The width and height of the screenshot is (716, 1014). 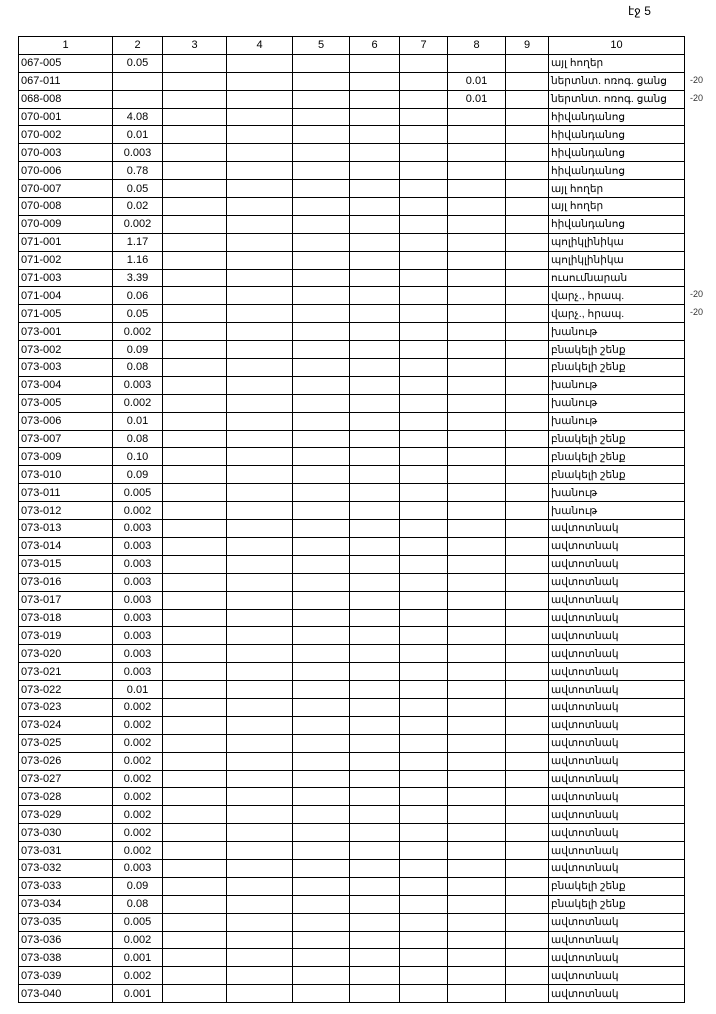 I want to click on table-row: 073-027 0.002 ավտոտնակ, so click(x=351, y=779).